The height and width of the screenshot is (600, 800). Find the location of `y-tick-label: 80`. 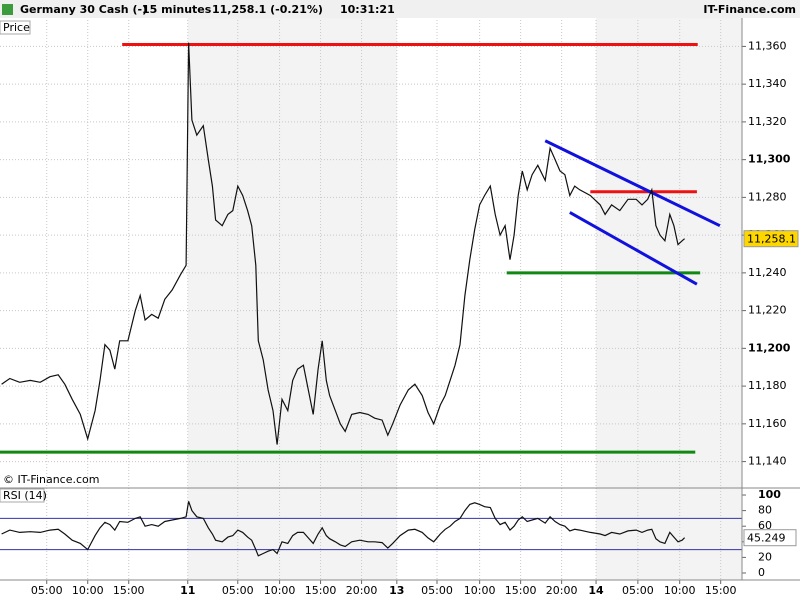

y-tick-label: 80 is located at coordinates (765, 510).